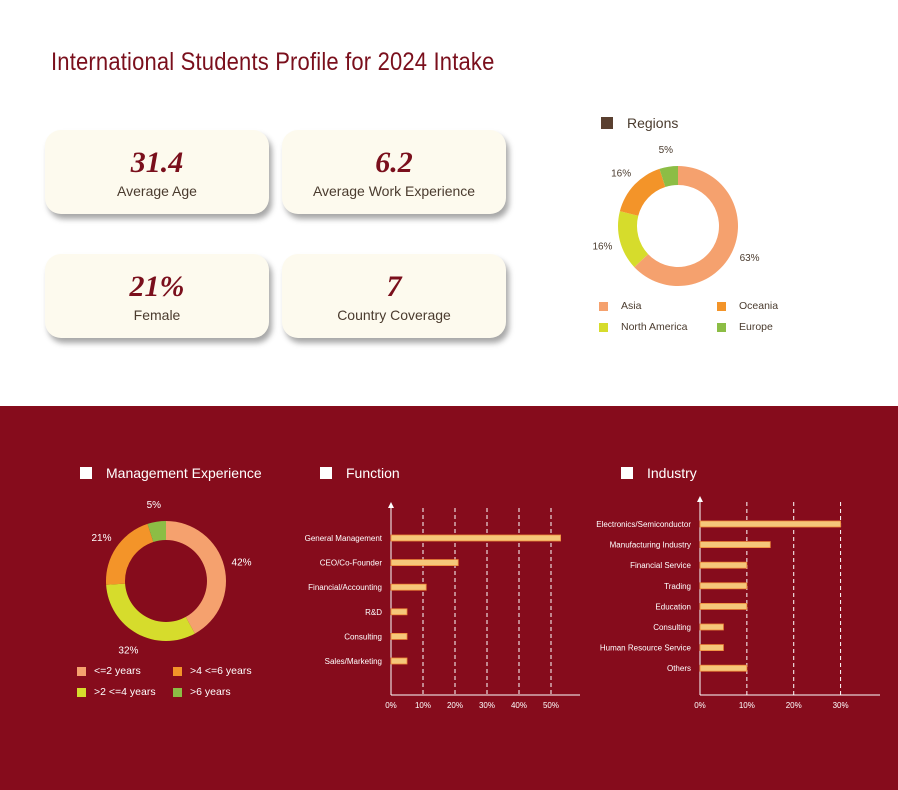 The width and height of the screenshot is (898, 790). What do you see at coordinates (660, 565) in the screenshot?
I see `category-label: Financial Service` at bounding box center [660, 565].